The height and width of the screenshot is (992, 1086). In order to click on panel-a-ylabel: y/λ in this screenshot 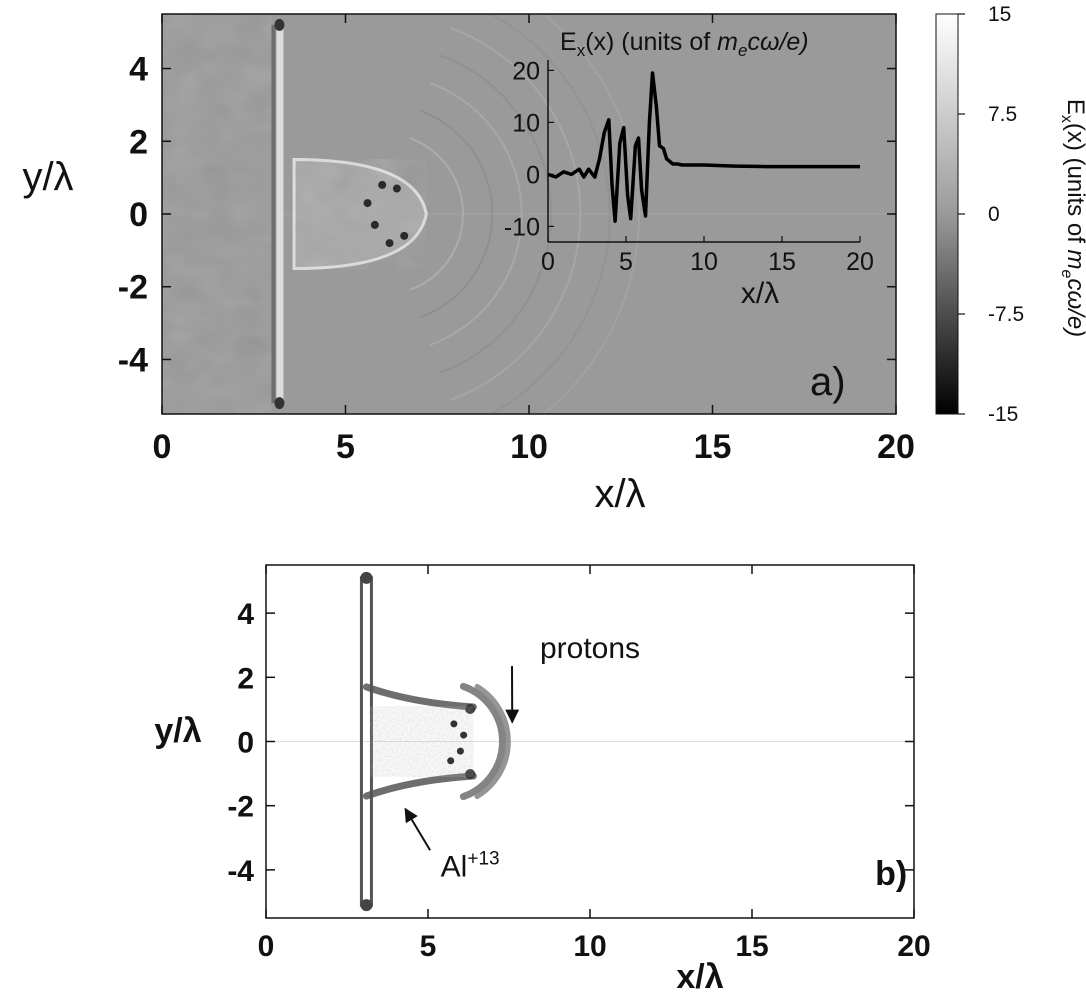, I will do `click(47, 177)`.